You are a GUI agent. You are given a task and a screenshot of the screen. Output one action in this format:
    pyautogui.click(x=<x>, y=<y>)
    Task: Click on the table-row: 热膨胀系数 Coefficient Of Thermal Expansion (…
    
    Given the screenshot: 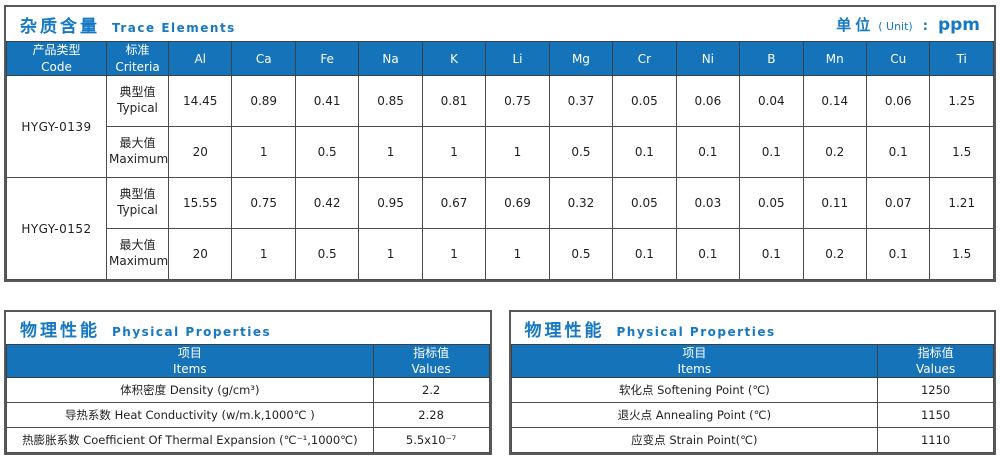 What is the action you would take?
    pyautogui.click(x=248, y=440)
    